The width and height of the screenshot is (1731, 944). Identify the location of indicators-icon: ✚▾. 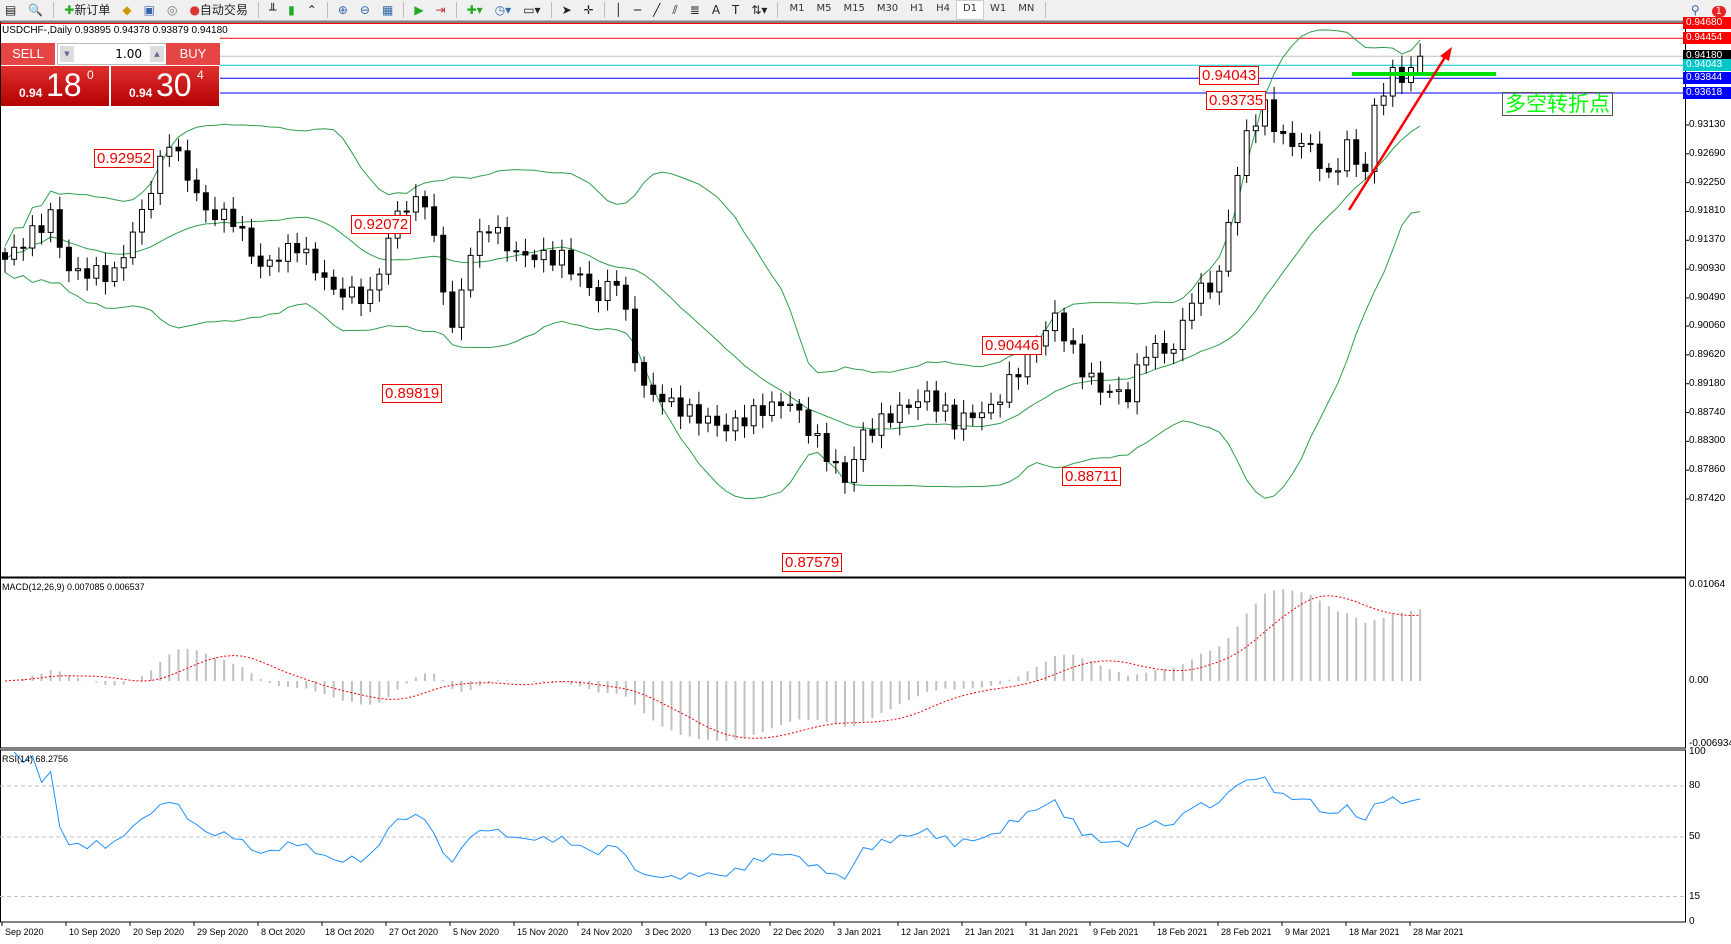
(474, 10).